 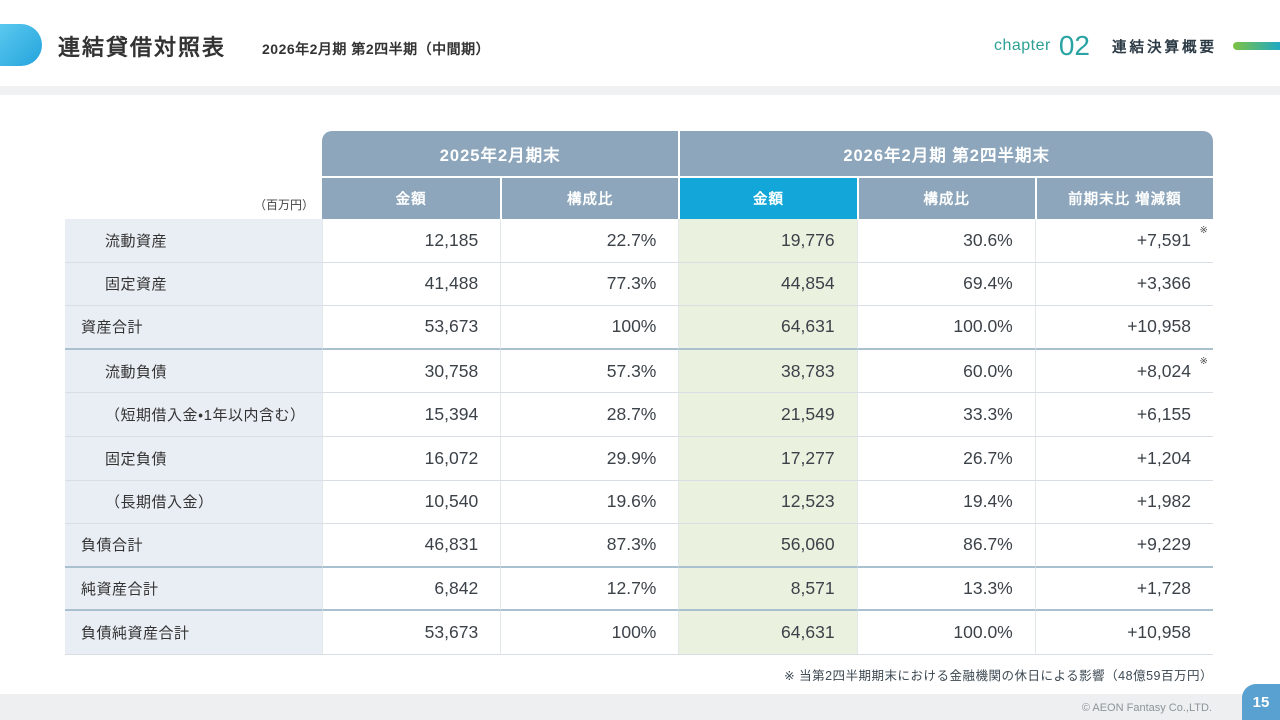 I want to click on cell-b2: 26.7%, so click(x=945, y=458).